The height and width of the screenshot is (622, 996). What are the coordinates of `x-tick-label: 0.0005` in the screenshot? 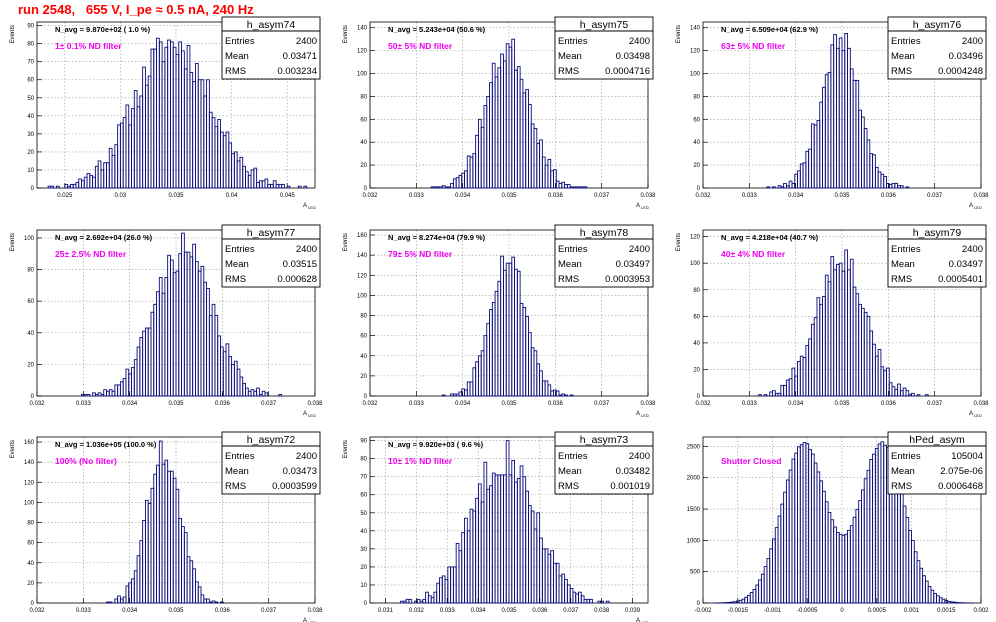 It's located at (877, 611).